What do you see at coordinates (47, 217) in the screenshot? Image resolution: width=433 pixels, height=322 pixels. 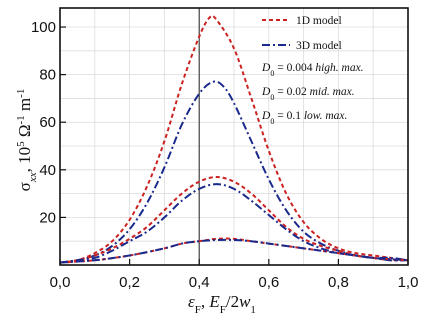 I see `y-tick-label: 20` at bounding box center [47, 217].